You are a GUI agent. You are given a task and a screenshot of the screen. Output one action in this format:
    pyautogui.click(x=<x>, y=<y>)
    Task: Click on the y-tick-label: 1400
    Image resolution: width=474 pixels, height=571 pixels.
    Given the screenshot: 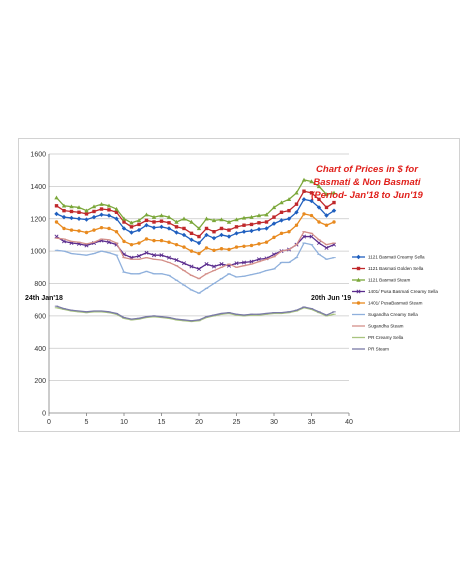 What is the action you would take?
    pyautogui.click(x=38, y=187)
    